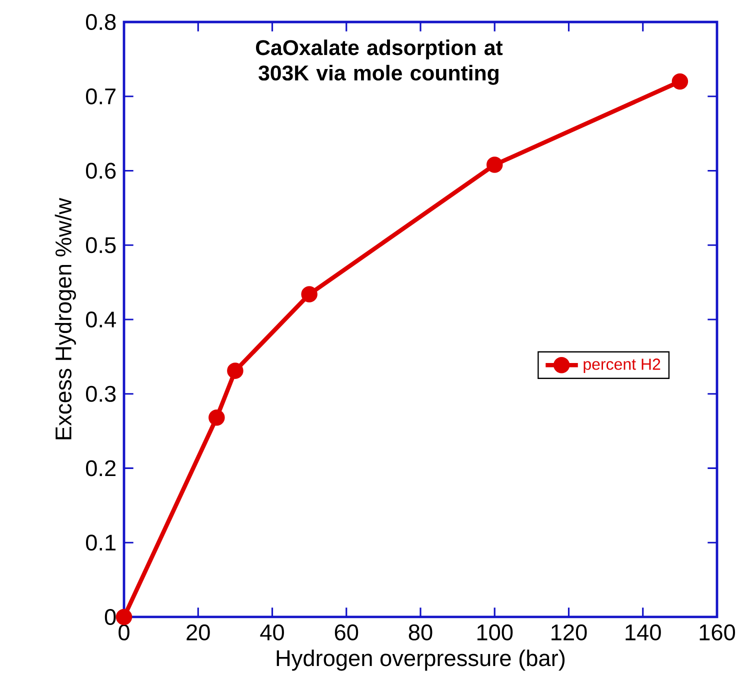  Describe the element at coordinates (643, 632) in the screenshot. I see `x-tick-label: 140` at that location.